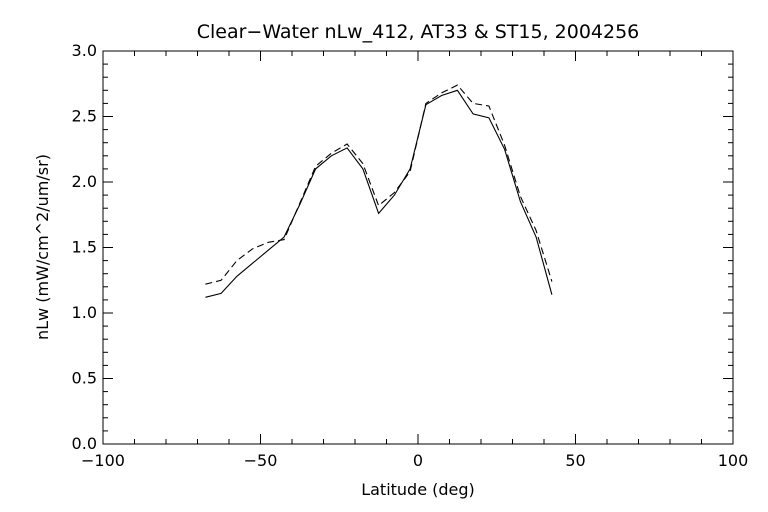 Image resolution: width=768 pixels, height=512 pixels. I want to click on y-tick-label: 2.0, so click(84, 181).